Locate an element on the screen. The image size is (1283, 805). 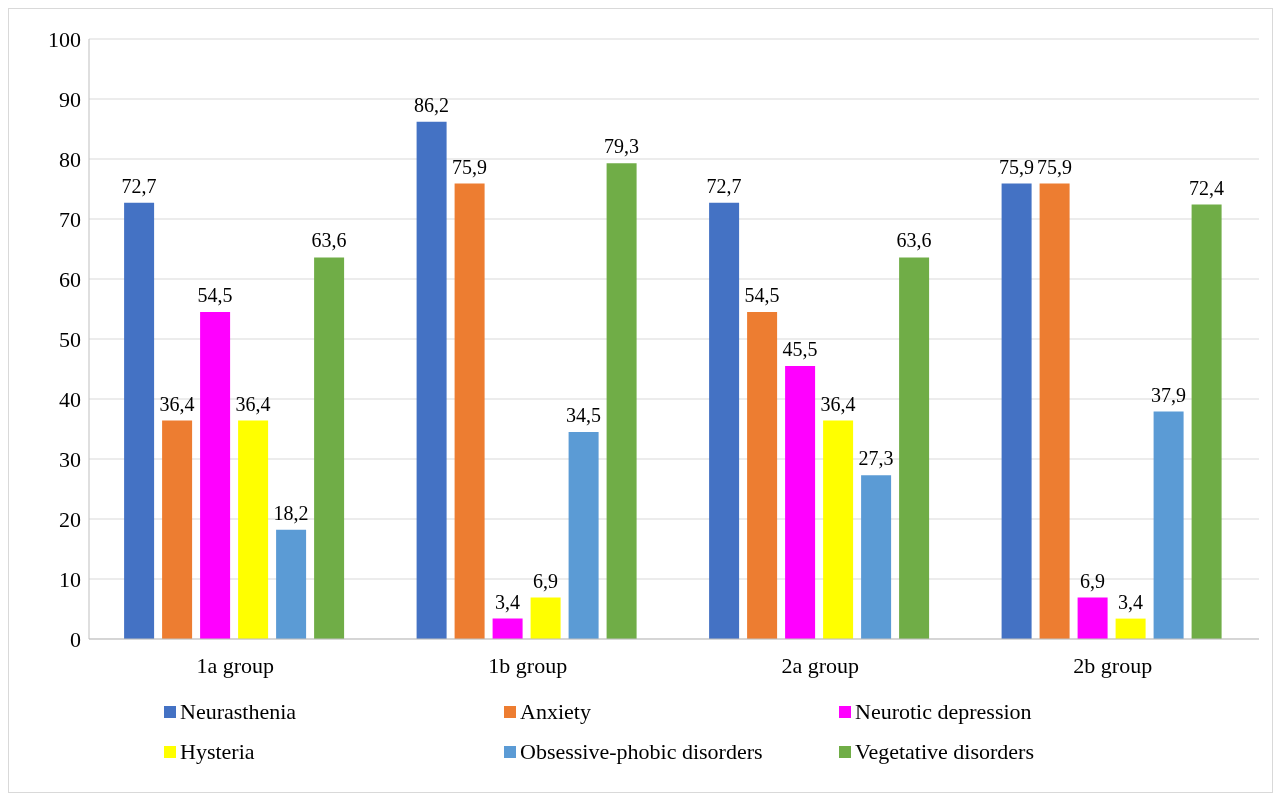
legend-label: Vegetative disorders is located at coordinates (944, 752).